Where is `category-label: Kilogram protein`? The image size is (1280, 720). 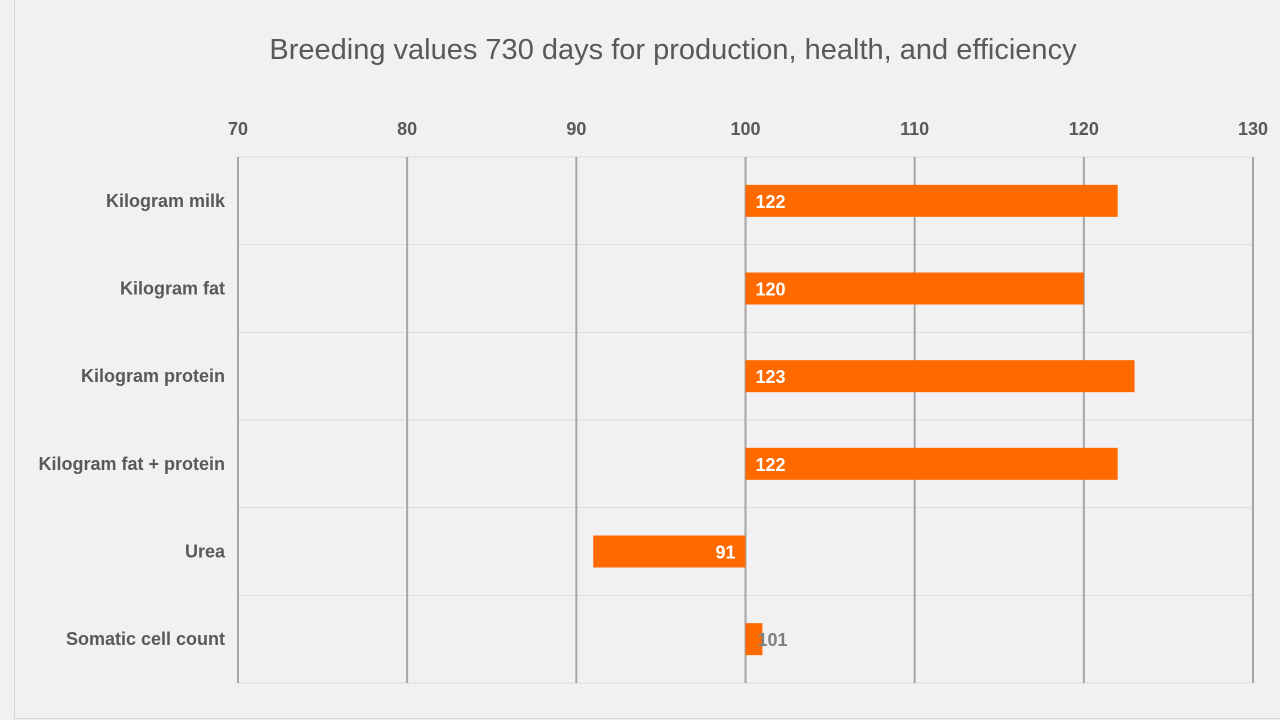 category-label: Kilogram protein is located at coordinates (153, 376).